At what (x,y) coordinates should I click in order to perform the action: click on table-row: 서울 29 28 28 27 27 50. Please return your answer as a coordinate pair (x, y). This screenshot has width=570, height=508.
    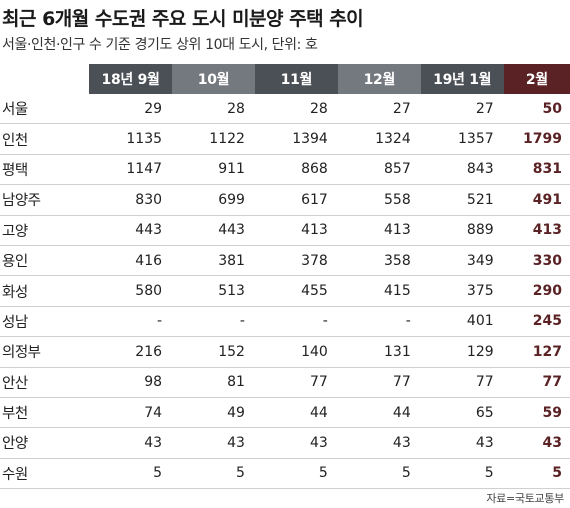
    Looking at the image, I should click on (285, 109).